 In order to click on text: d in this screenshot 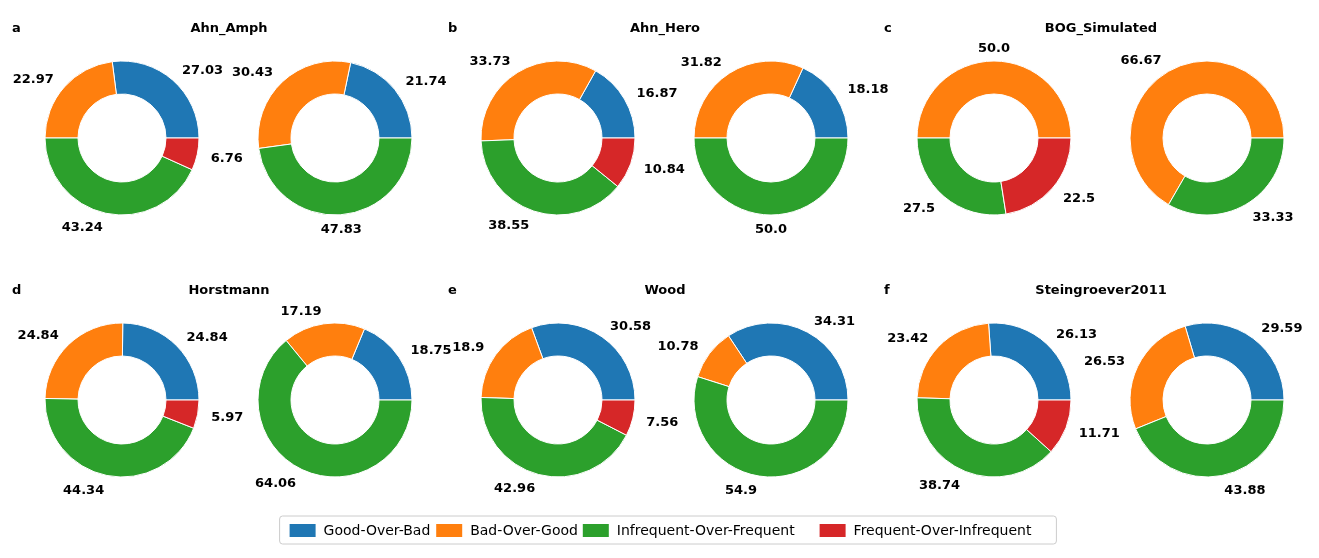, I will do `click(17, 289)`.